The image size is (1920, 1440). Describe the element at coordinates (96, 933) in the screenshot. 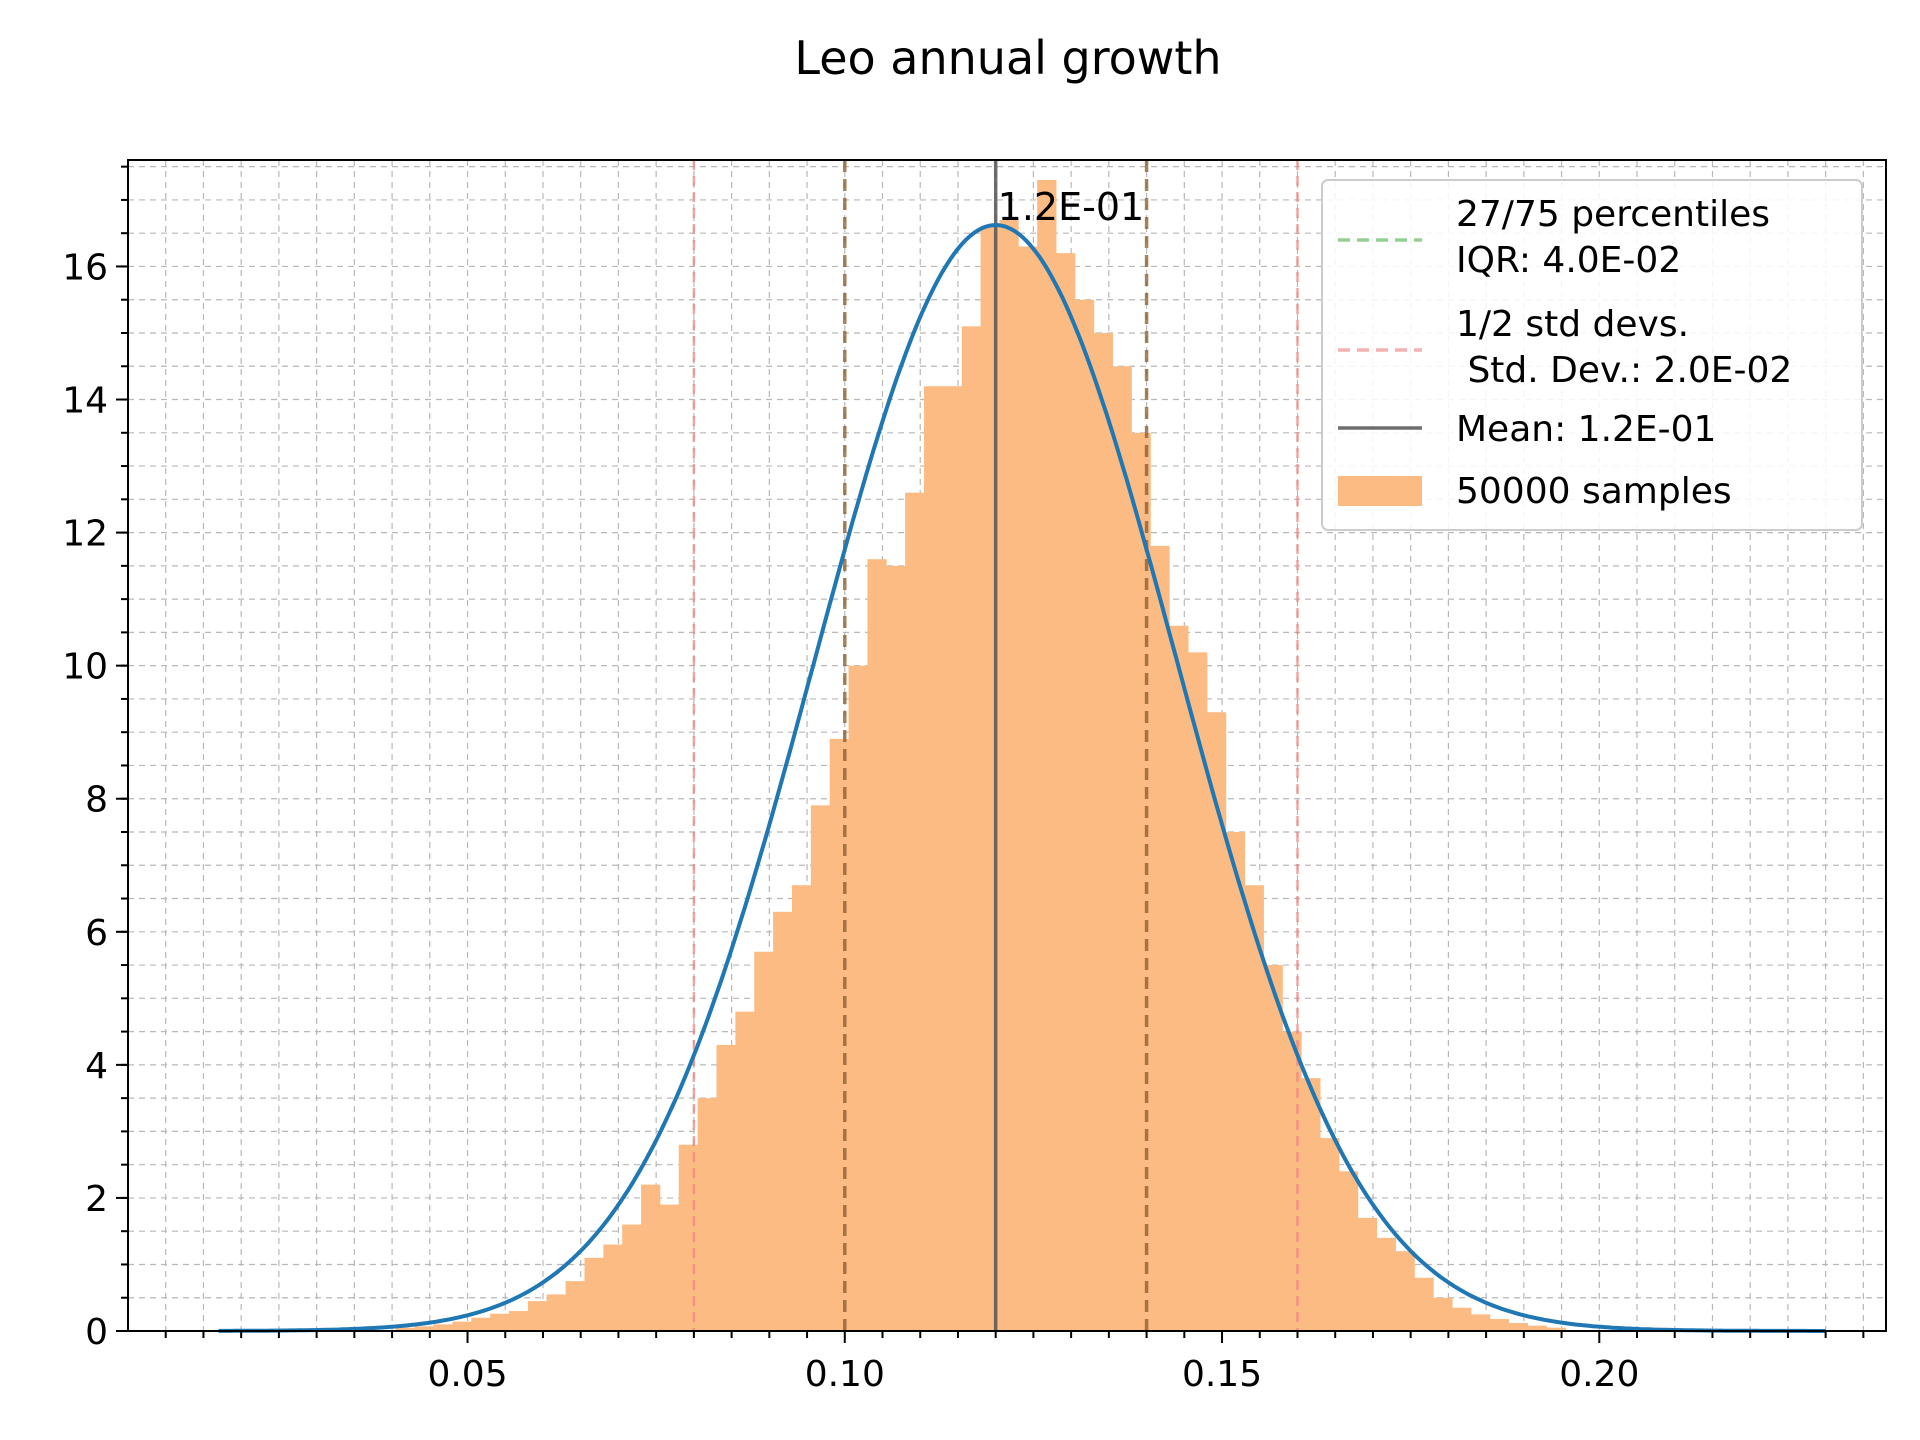

I see `y-tick-label: 6` at that location.